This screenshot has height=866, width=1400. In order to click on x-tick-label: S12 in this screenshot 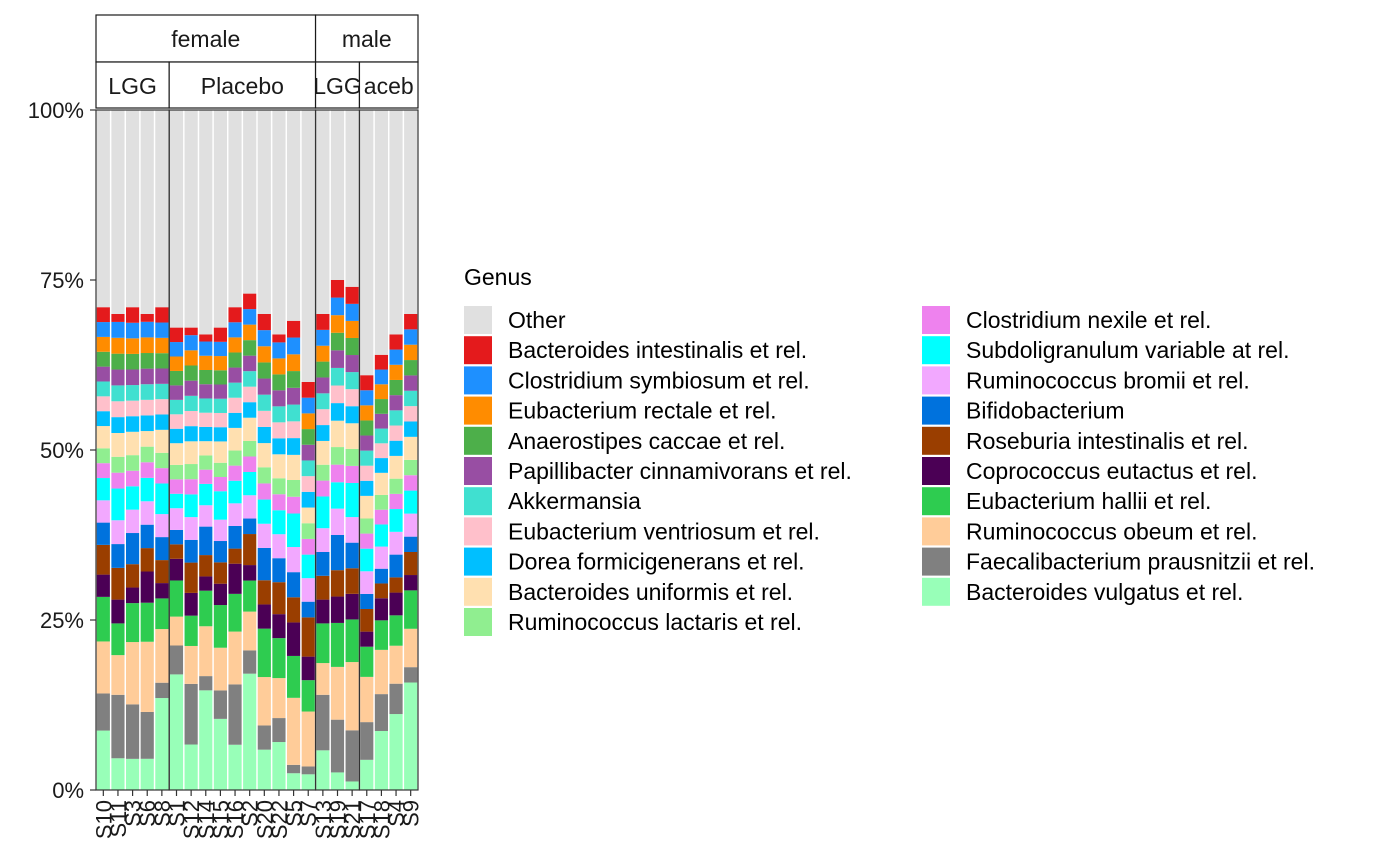, I will do `click(191, 819)`.